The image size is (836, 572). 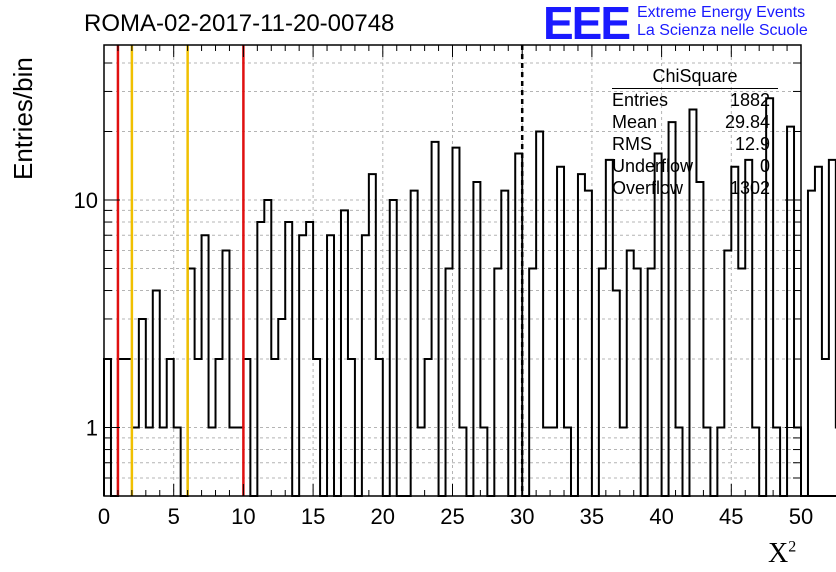 I want to click on y-tick-label: 10, so click(x=86, y=200).